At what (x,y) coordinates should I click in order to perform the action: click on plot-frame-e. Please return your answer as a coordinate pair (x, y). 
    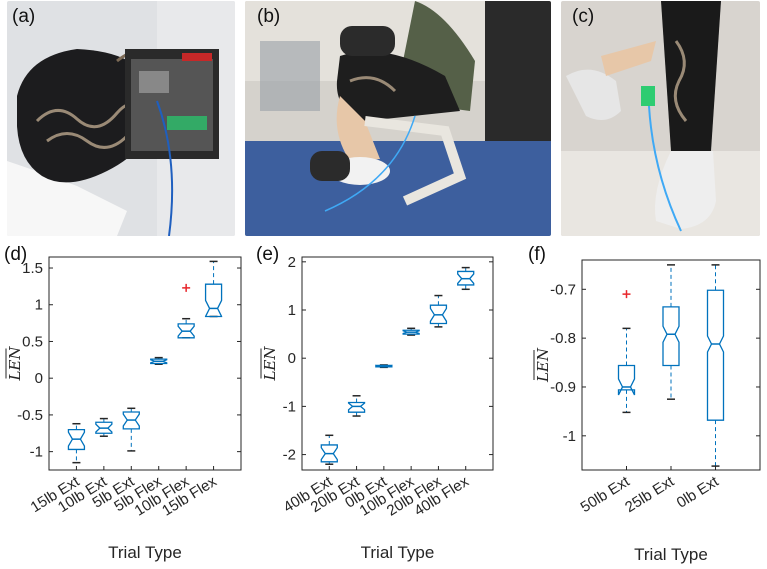
    Looking at the image, I should click on (397, 363).